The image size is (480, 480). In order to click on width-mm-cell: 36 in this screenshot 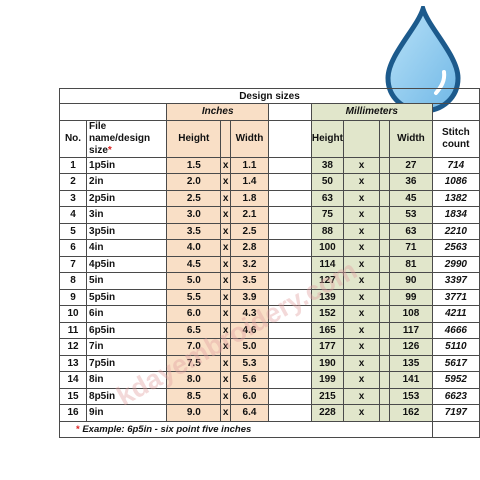, I will do `click(411, 182)`.